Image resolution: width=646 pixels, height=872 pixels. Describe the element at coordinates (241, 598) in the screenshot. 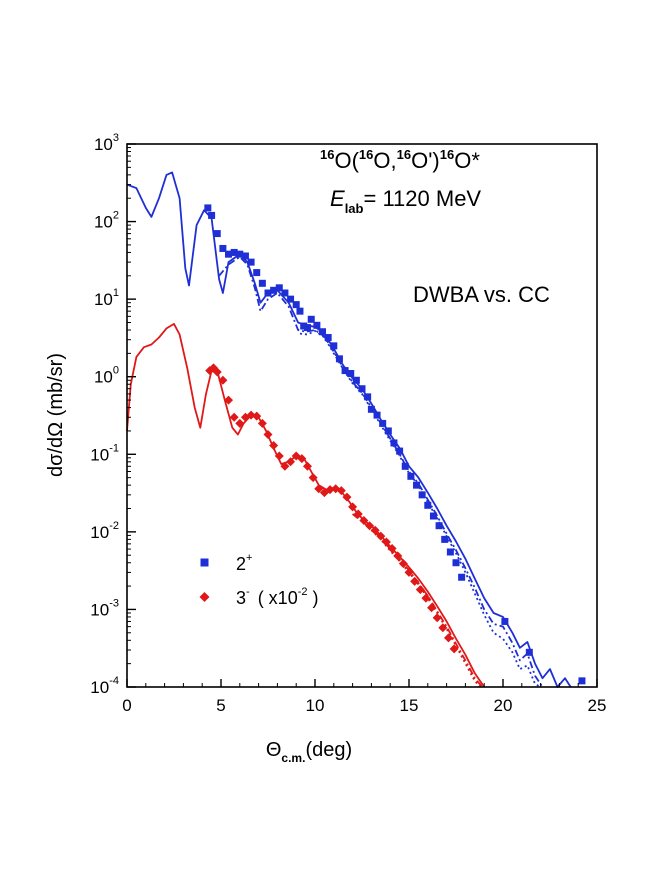

I see `legend-3minus-text: 3` at that location.